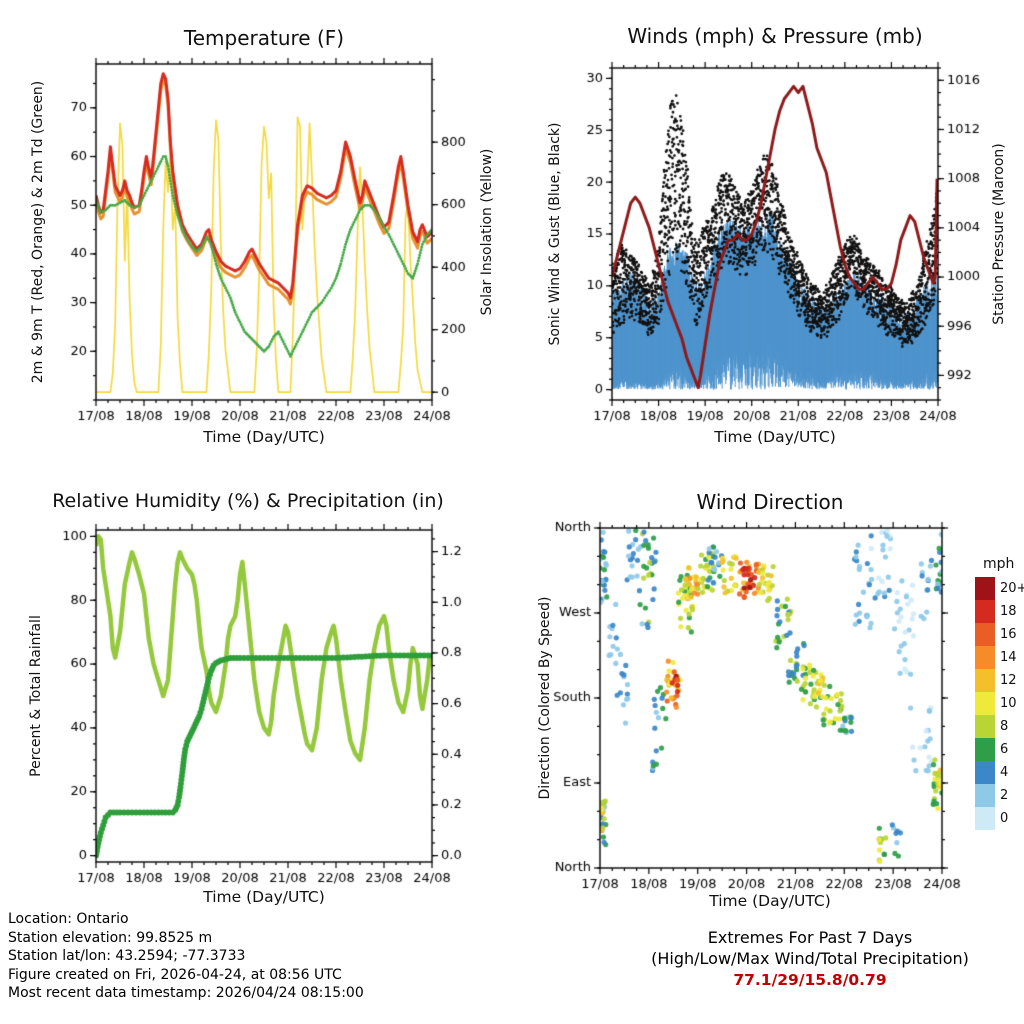 The width and height of the screenshot is (1024, 1024). I want to click on x-axis-label-winds: Time (Day/UTC), so click(775, 437).